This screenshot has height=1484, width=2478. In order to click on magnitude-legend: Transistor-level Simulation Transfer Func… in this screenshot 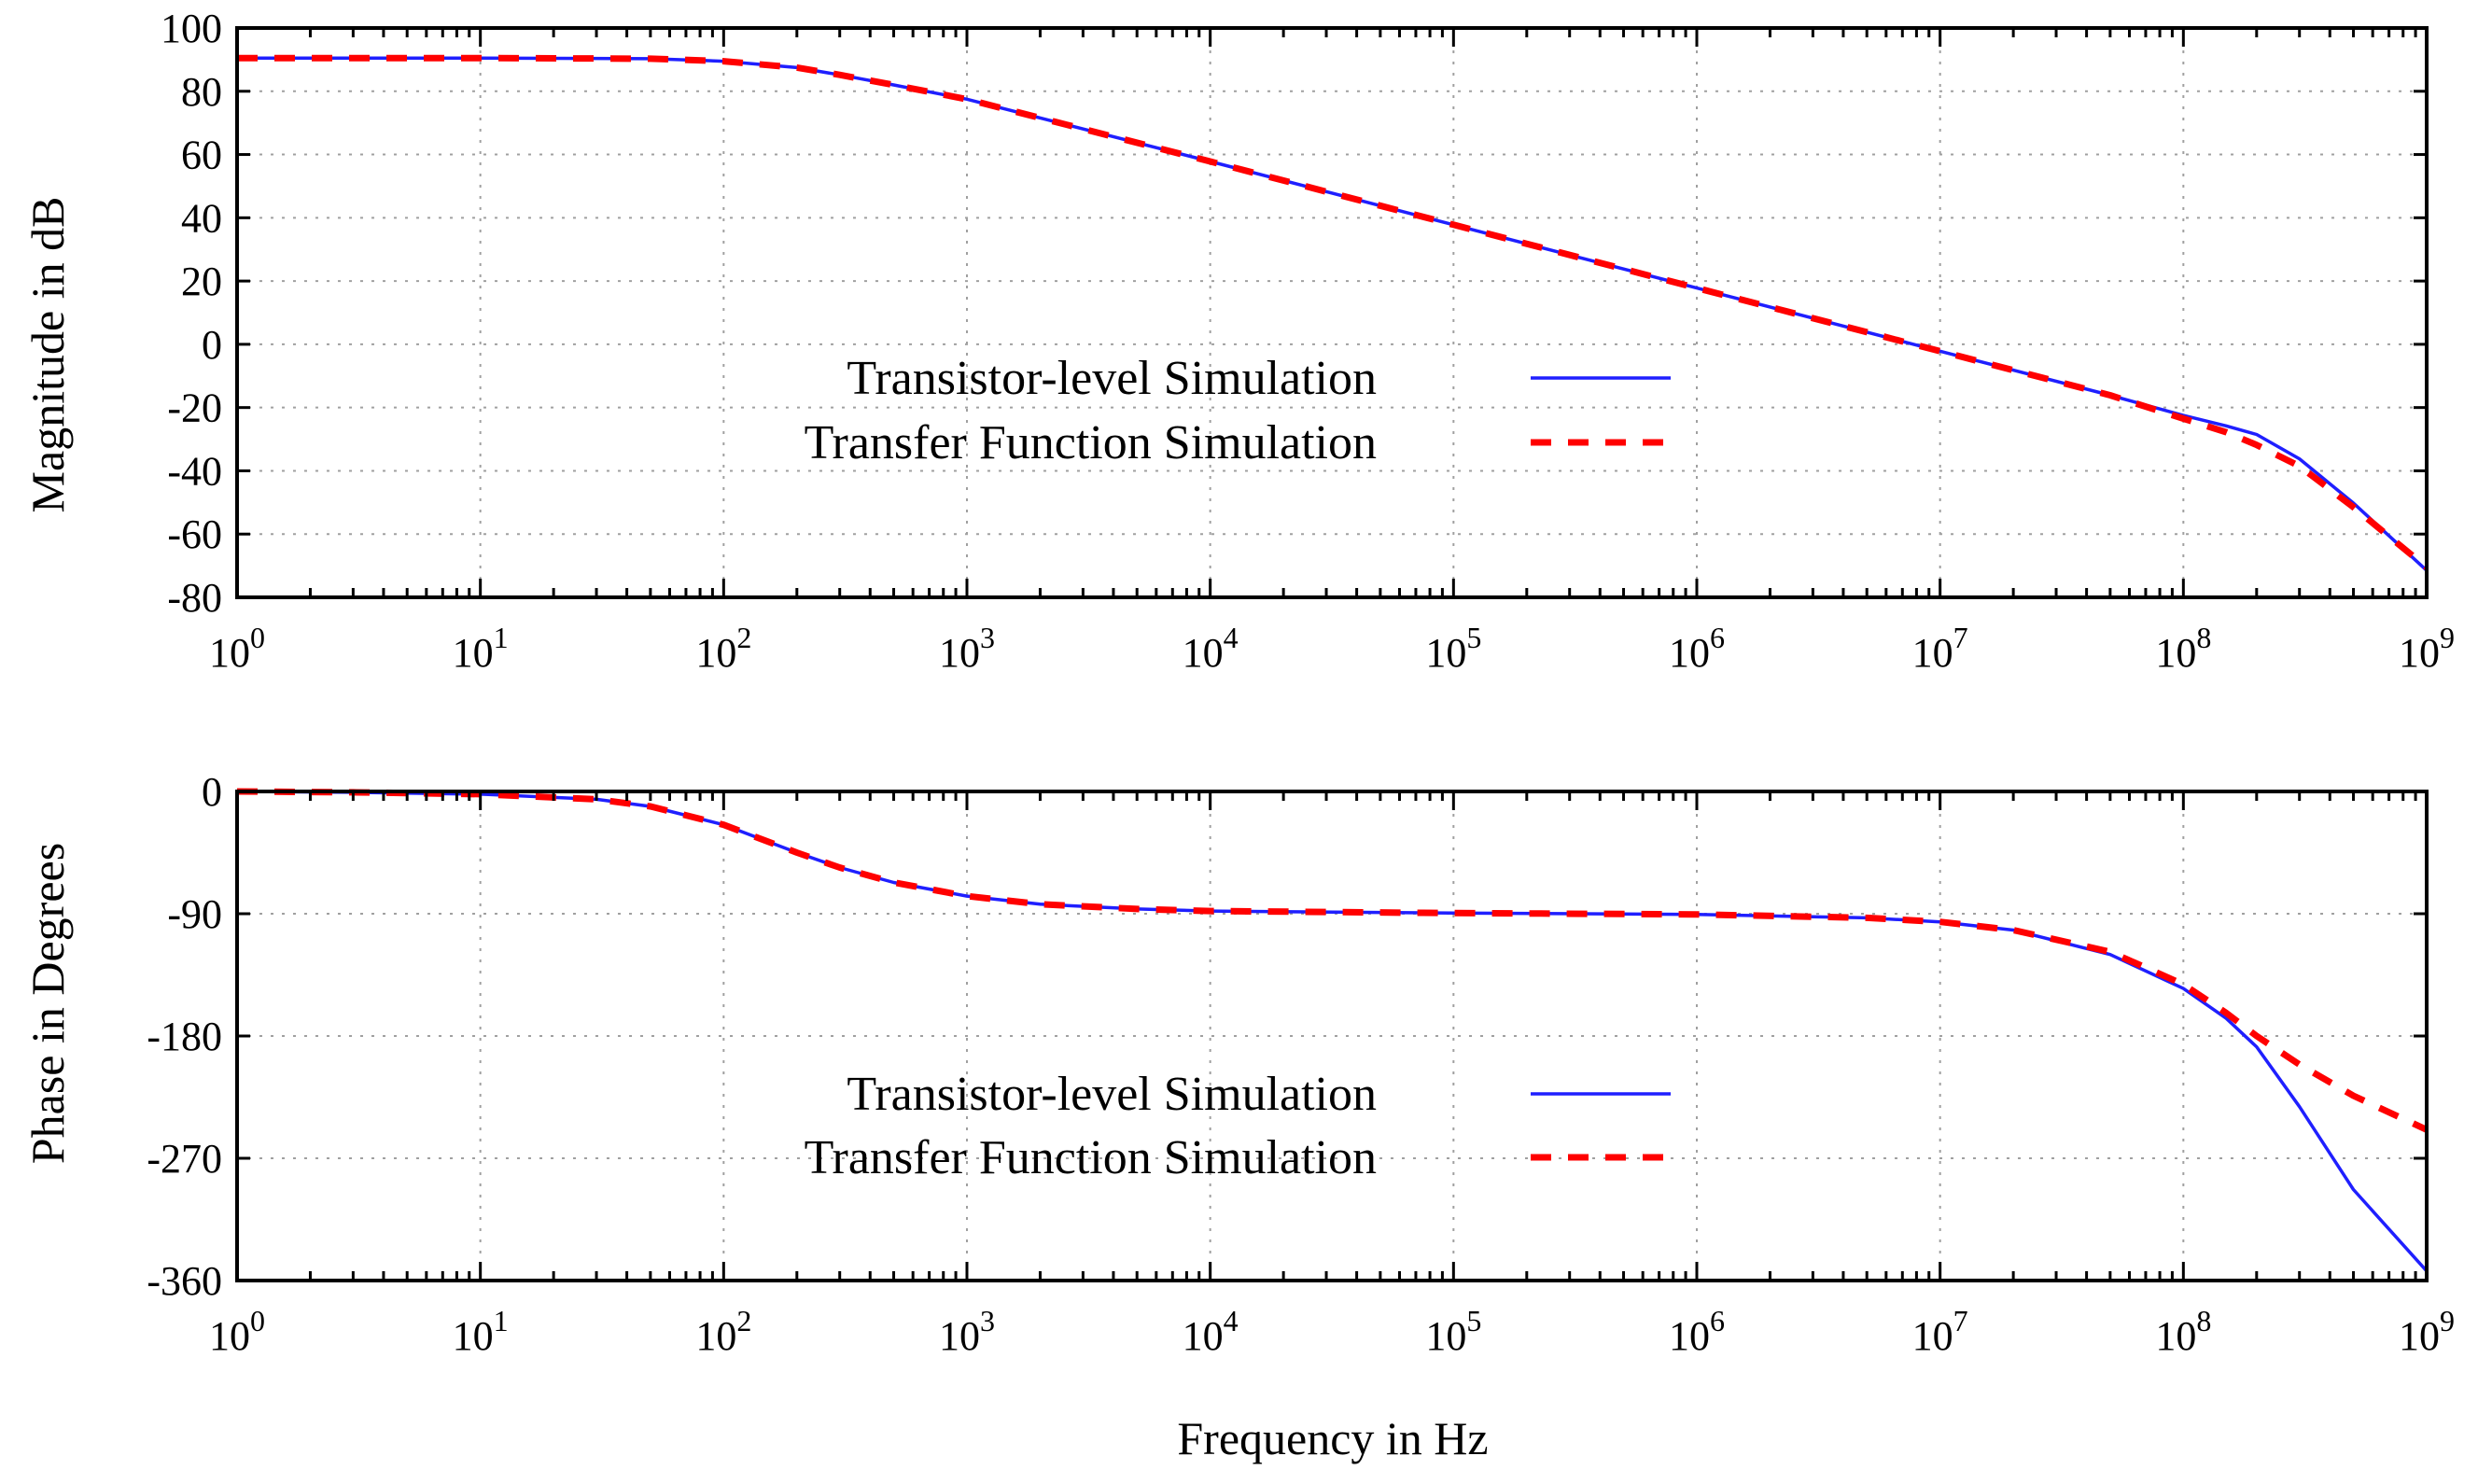, I will do `click(1238, 410)`.